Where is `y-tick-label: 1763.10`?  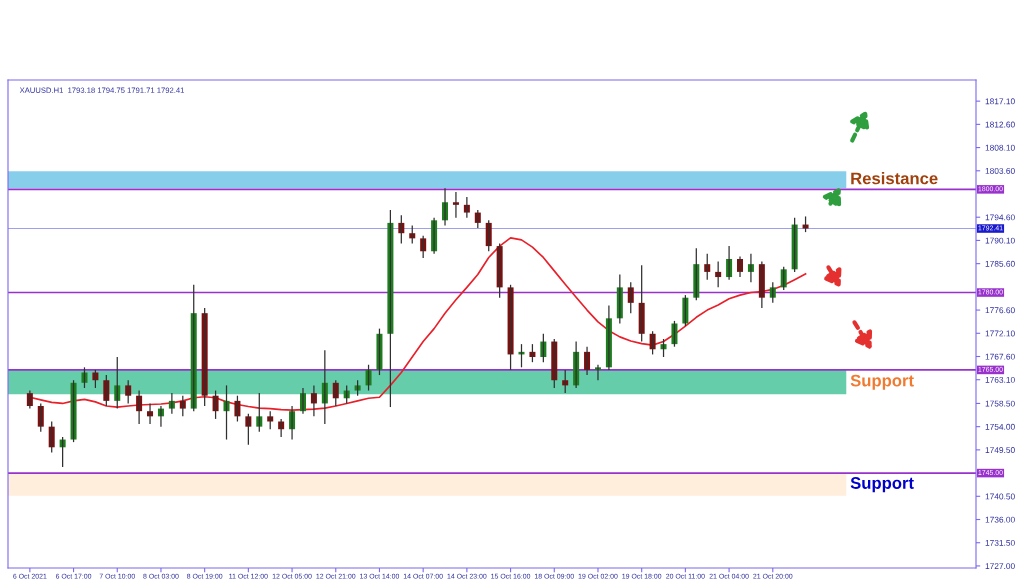
y-tick-label: 1763.10 is located at coordinates (1000, 379).